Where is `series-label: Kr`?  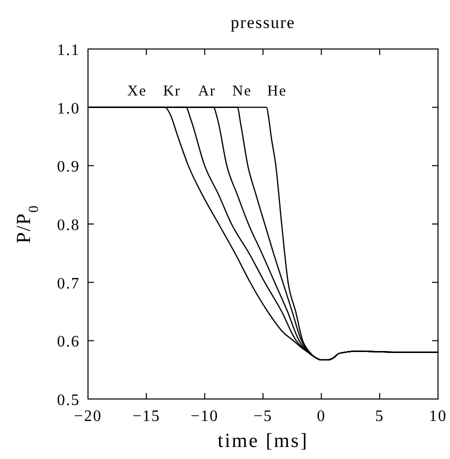
series-label: Kr is located at coordinates (172, 91).